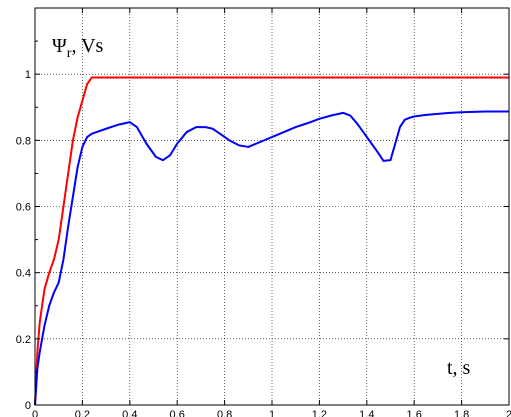  What do you see at coordinates (23, 141) in the screenshot?
I see `y-tick-label: 0.8` at bounding box center [23, 141].